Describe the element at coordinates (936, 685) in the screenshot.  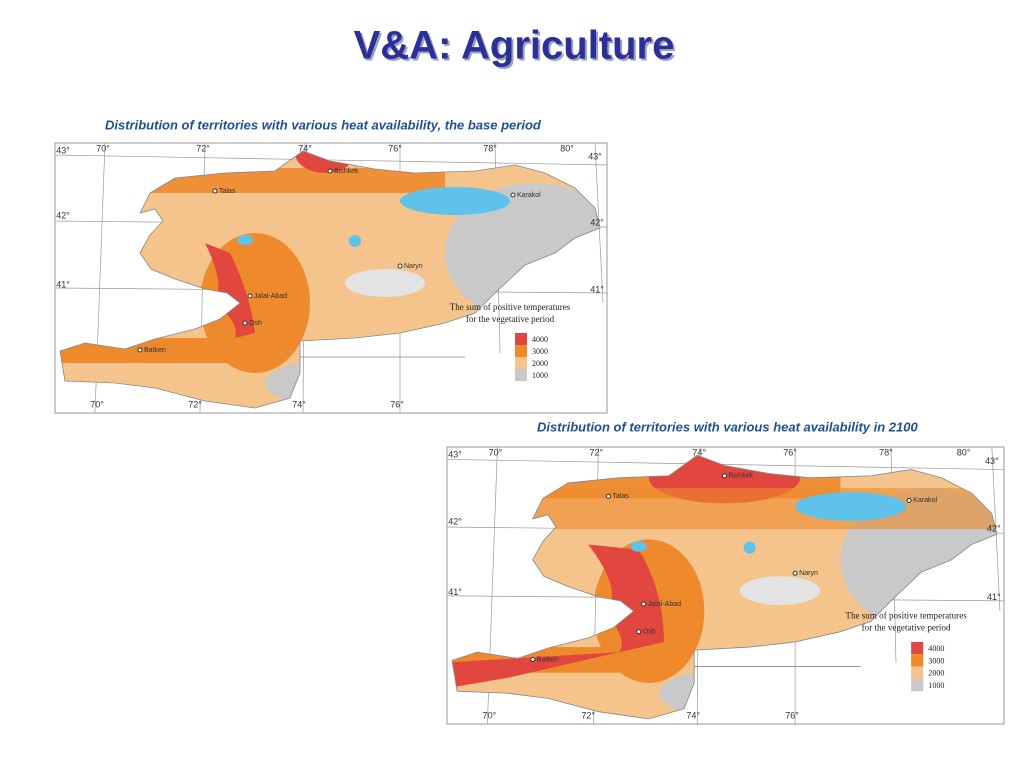
I see `legend-label: 1000` at that location.